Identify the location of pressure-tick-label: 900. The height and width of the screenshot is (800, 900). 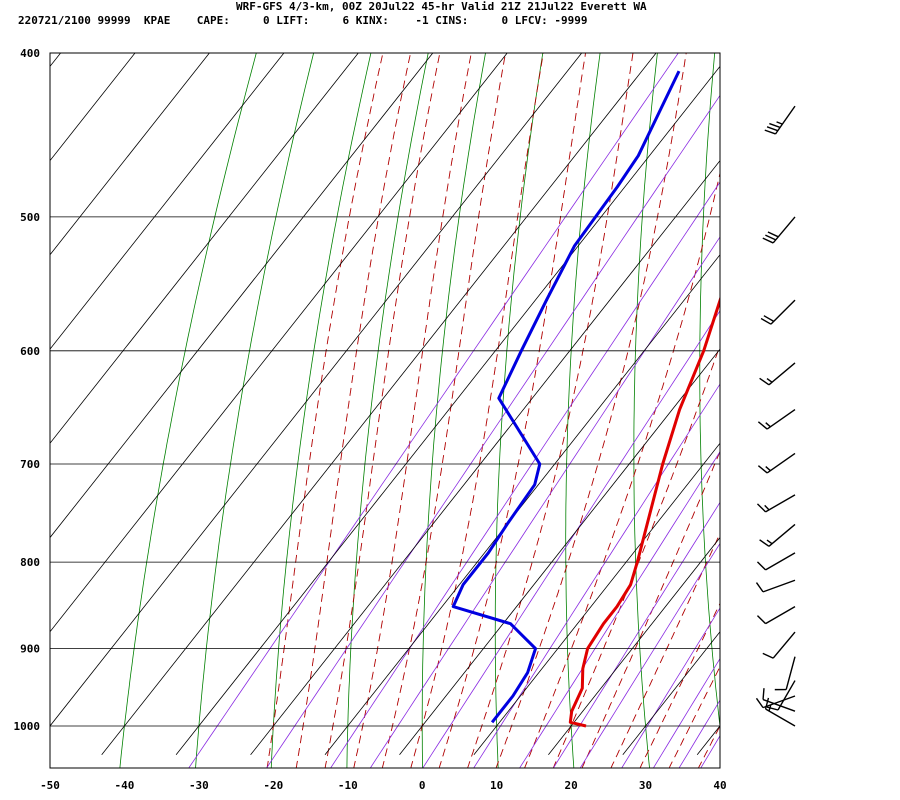
(30, 649).